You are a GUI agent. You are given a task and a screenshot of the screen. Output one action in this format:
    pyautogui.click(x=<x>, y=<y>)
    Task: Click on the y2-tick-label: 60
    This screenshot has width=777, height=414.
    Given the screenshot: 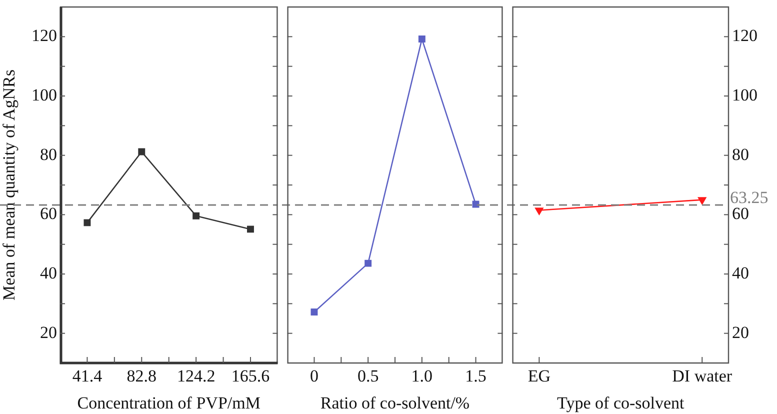 What is the action you would take?
    pyautogui.click(x=740, y=214)
    